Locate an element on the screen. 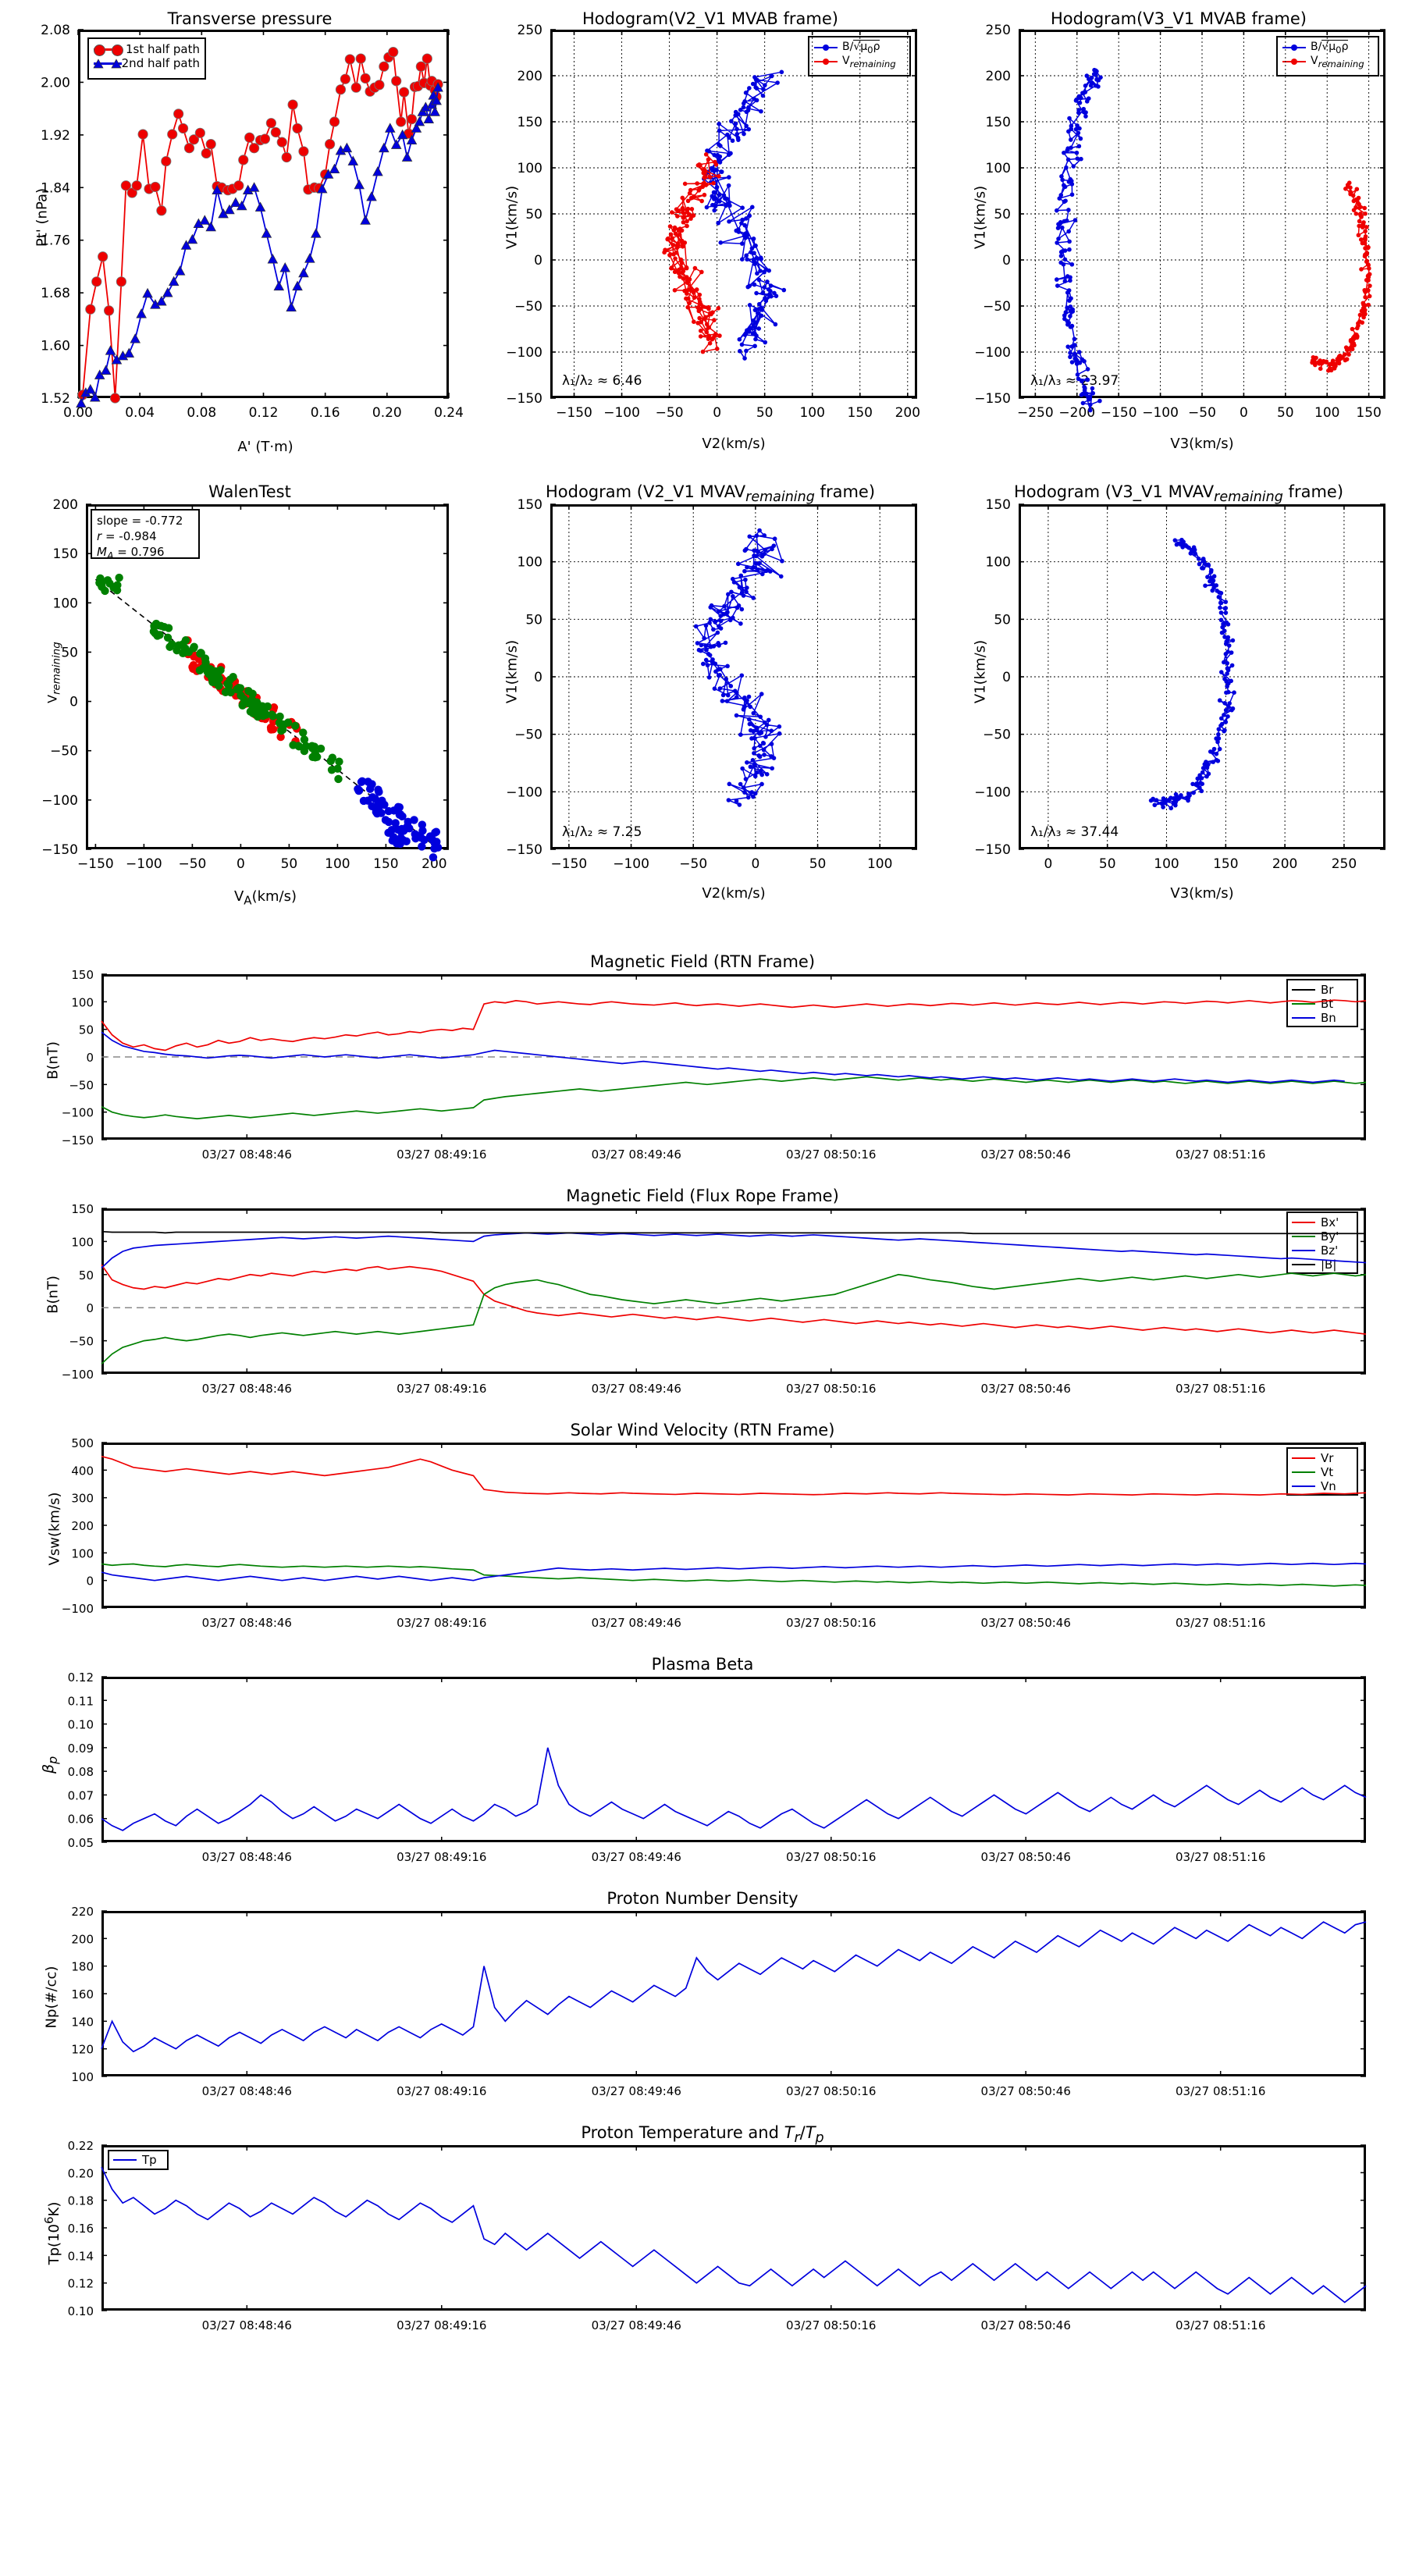  svg-text: 140 is located at coordinates (82, 2022).